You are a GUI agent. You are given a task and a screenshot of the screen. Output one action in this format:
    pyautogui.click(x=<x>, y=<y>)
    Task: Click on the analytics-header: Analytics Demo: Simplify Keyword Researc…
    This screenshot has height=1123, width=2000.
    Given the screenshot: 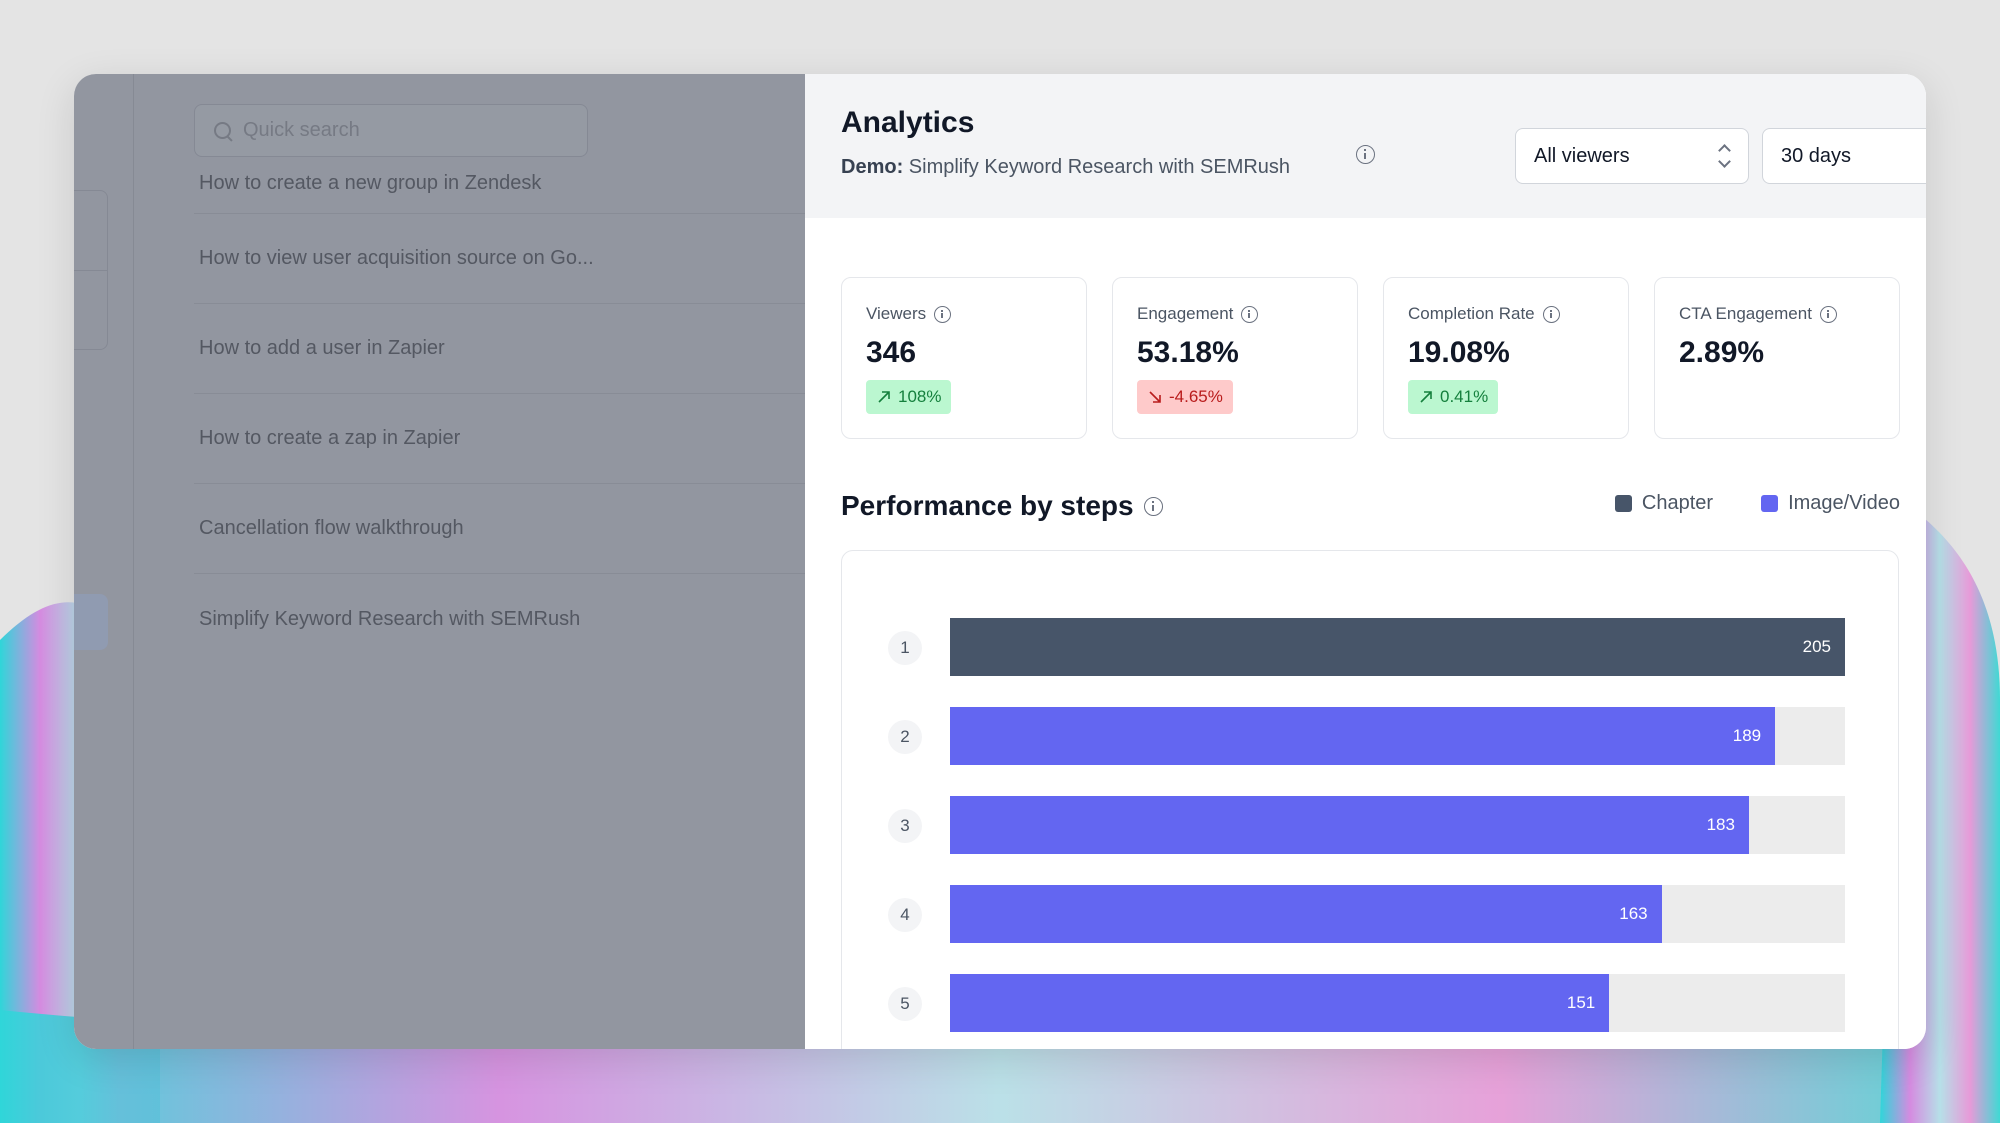 What is the action you would take?
    pyautogui.click(x=1365, y=146)
    